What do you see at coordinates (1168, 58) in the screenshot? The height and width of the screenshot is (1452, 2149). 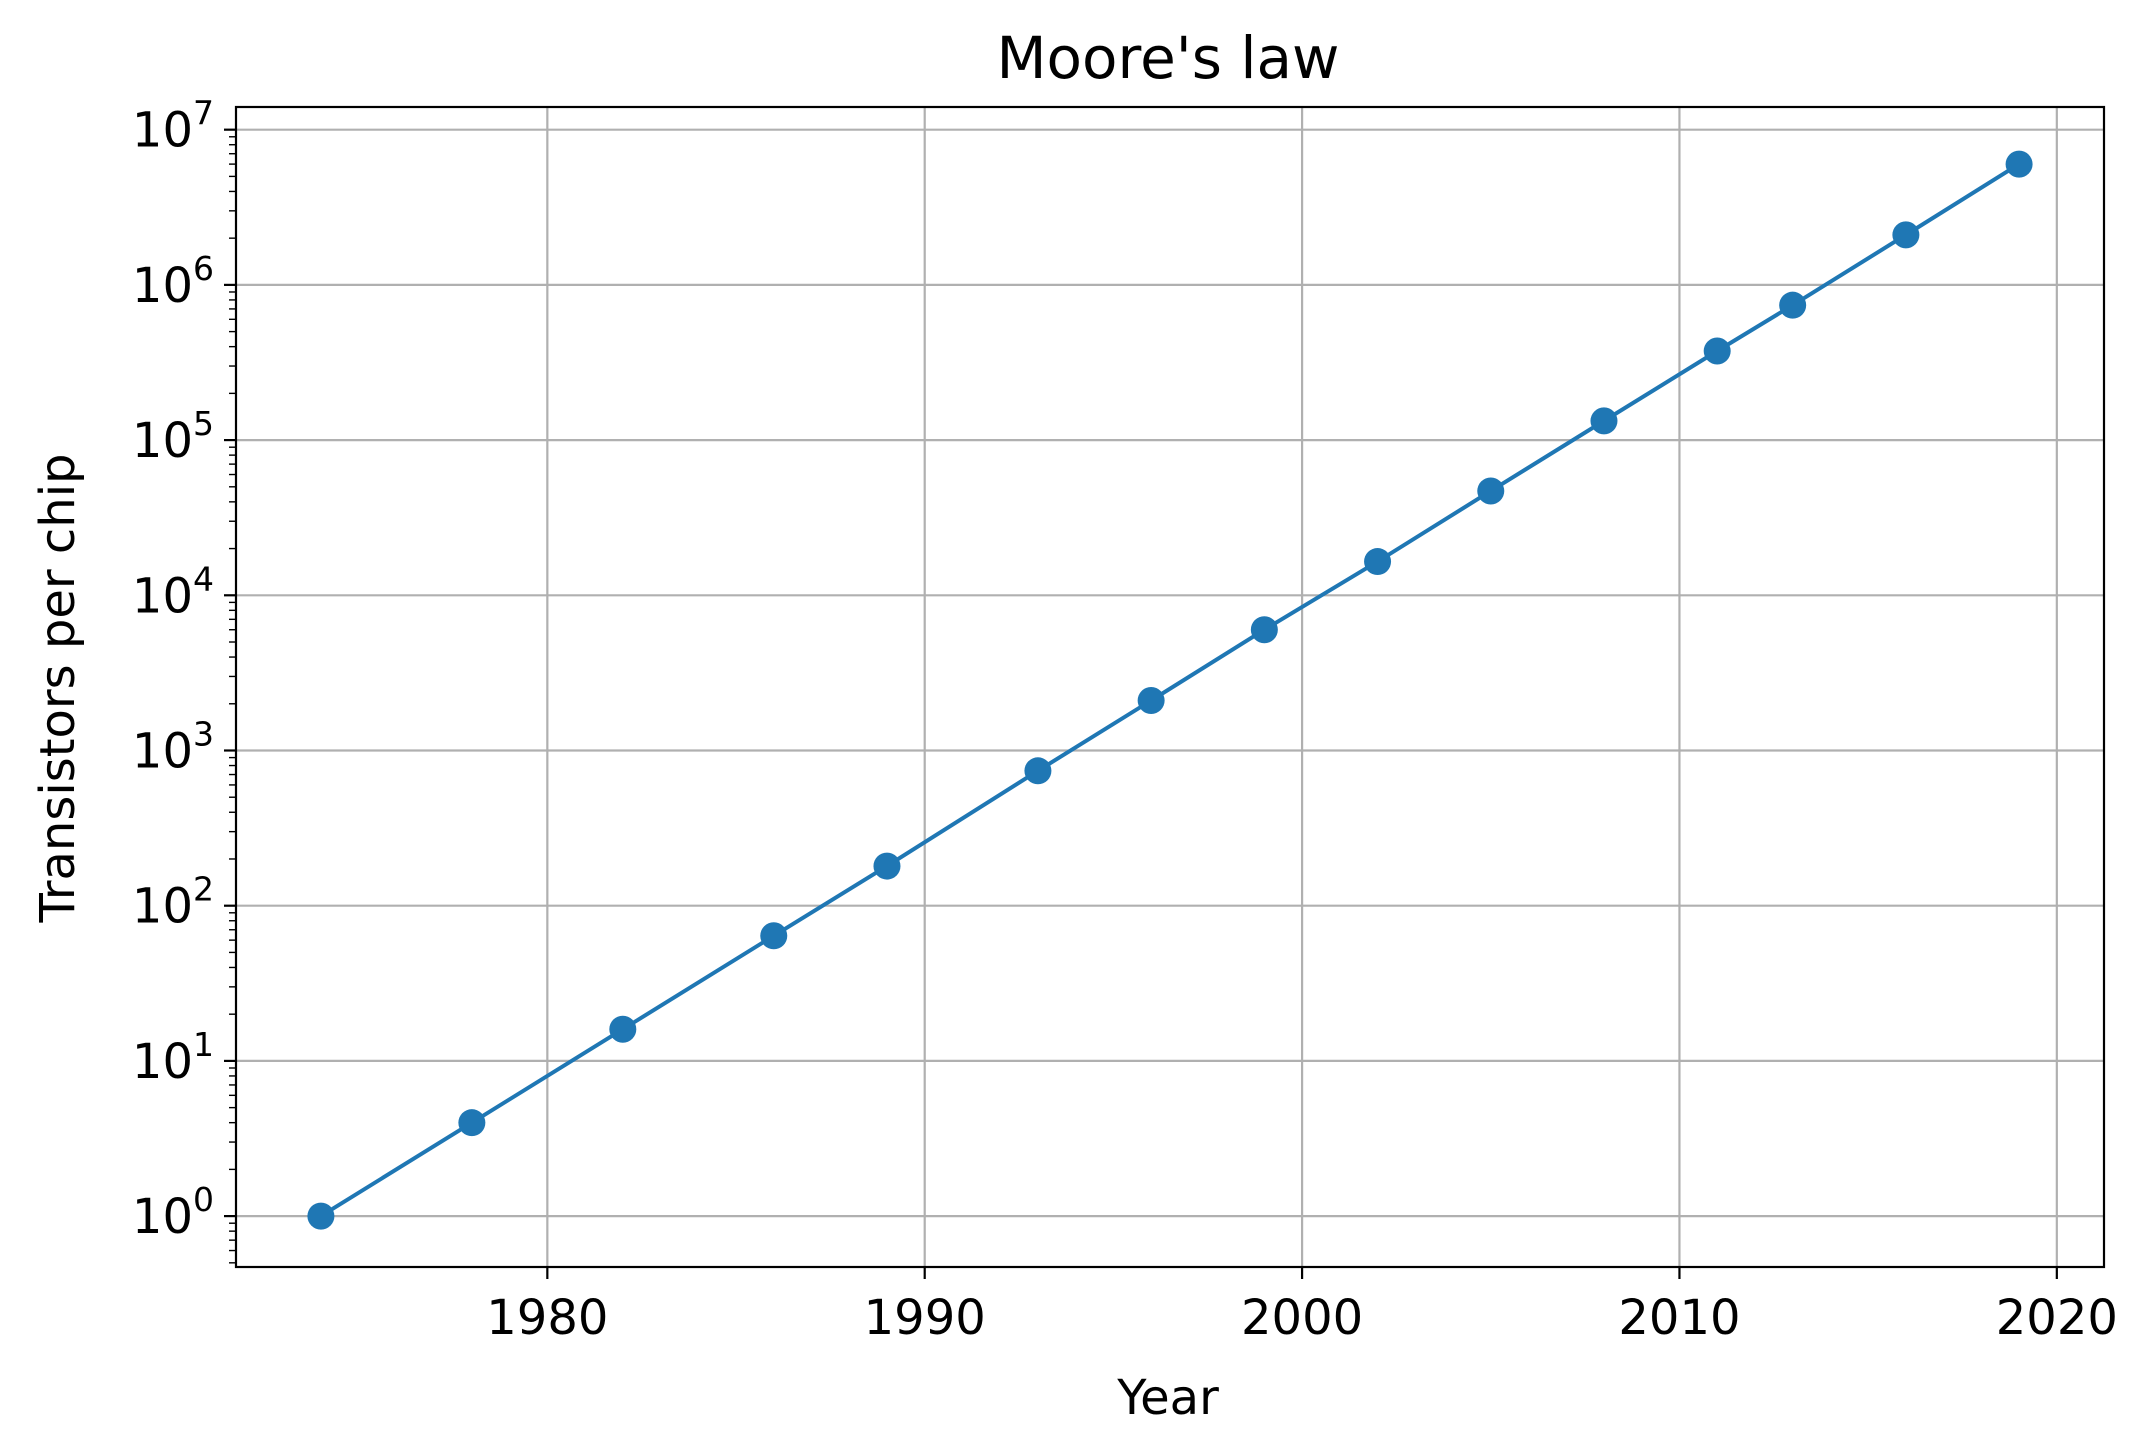 I see `chart-title: Moore's law` at bounding box center [1168, 58].